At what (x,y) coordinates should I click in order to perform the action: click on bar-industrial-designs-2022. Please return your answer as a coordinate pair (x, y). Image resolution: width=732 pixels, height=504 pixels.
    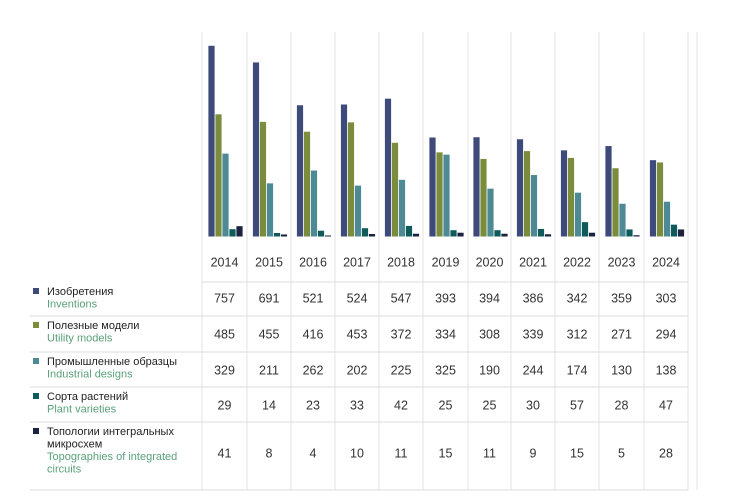
    Looking at the image, I should click on (578, 214).